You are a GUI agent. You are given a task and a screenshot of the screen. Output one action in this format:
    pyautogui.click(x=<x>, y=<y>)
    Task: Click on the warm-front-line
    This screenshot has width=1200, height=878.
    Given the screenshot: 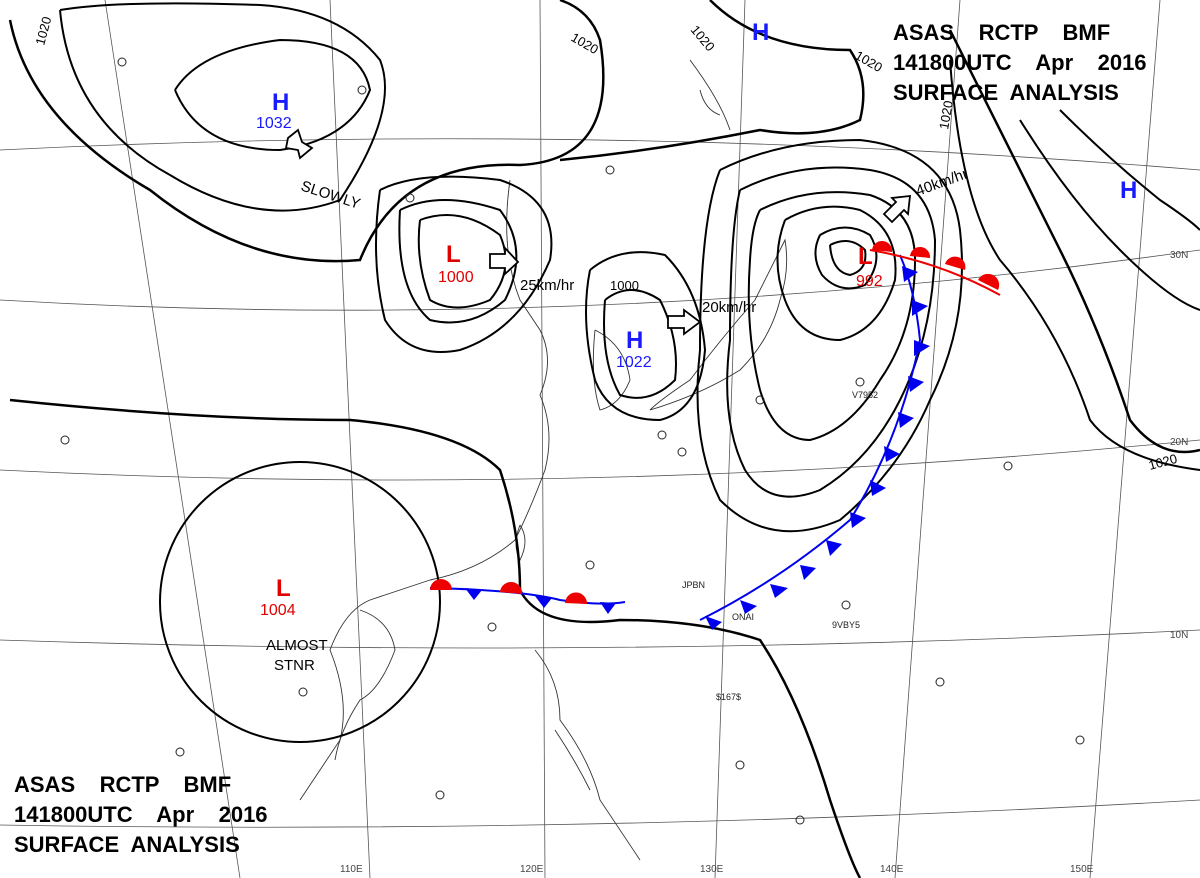 What is the action you would take?
    pyautogui.click(x=935, y=272)
    